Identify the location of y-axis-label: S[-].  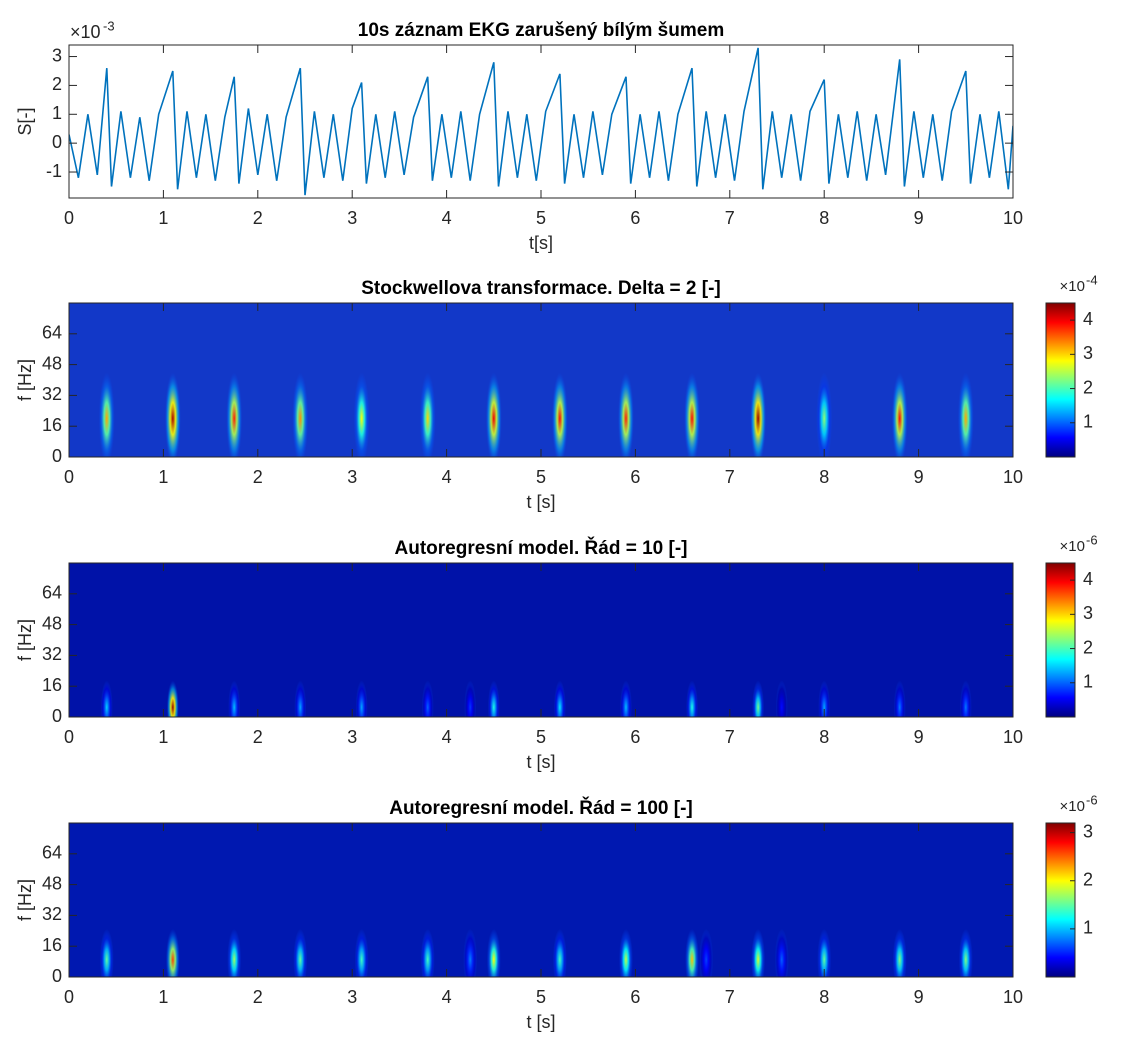
(25, 121).